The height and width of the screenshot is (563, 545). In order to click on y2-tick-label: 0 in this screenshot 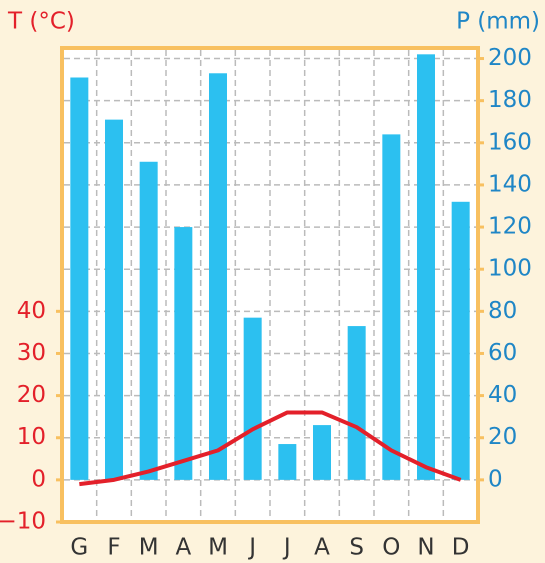, I will do `click(495, 479)`.